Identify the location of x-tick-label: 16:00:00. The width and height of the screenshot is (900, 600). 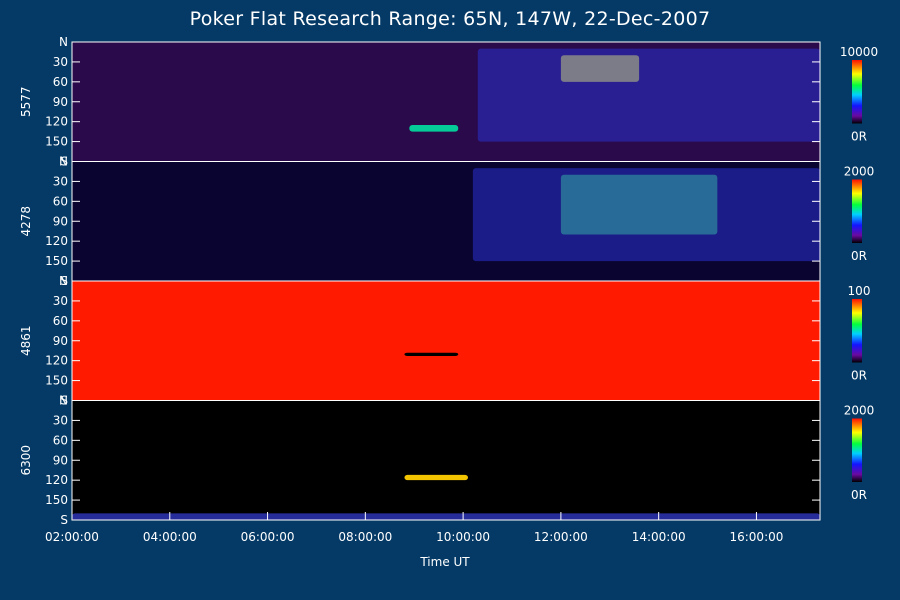
(756, 537).